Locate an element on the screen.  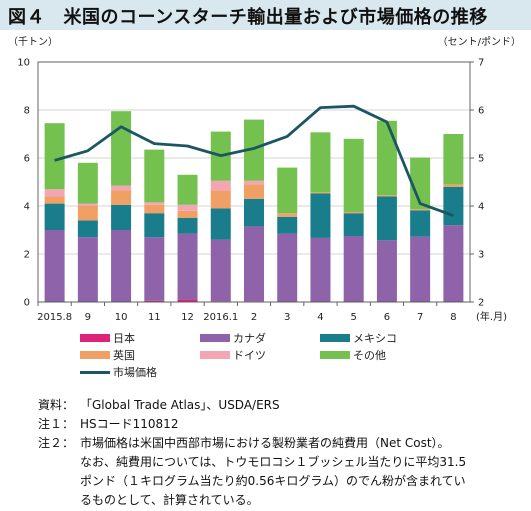
legend-item: 日本 is located at coordinates (107, 338).